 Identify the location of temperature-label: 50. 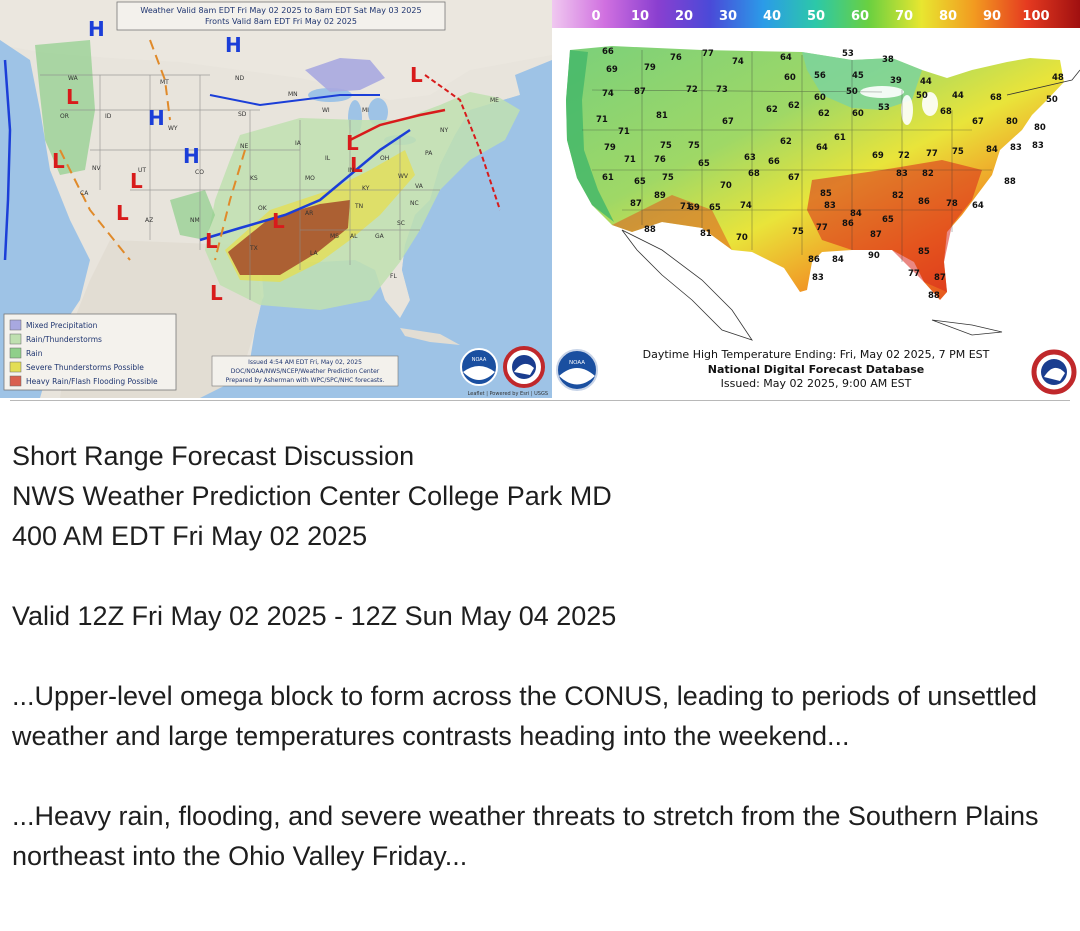
(922, 96).